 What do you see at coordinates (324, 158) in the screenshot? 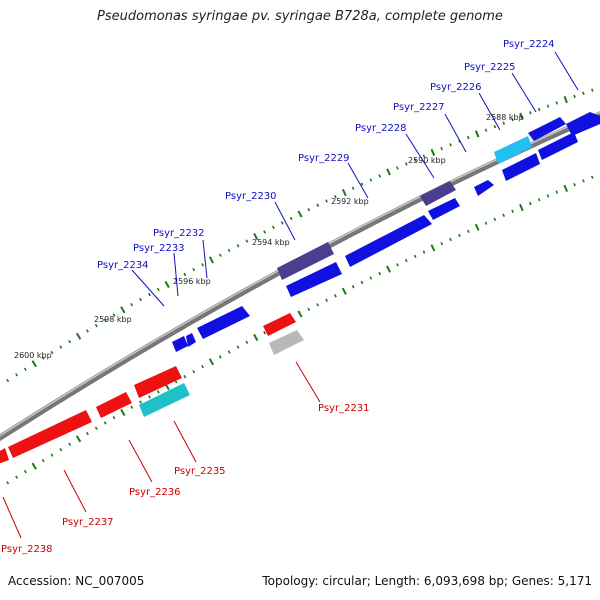
I see `gene-label: Psyr_2229` at bounding box center [324, 158].